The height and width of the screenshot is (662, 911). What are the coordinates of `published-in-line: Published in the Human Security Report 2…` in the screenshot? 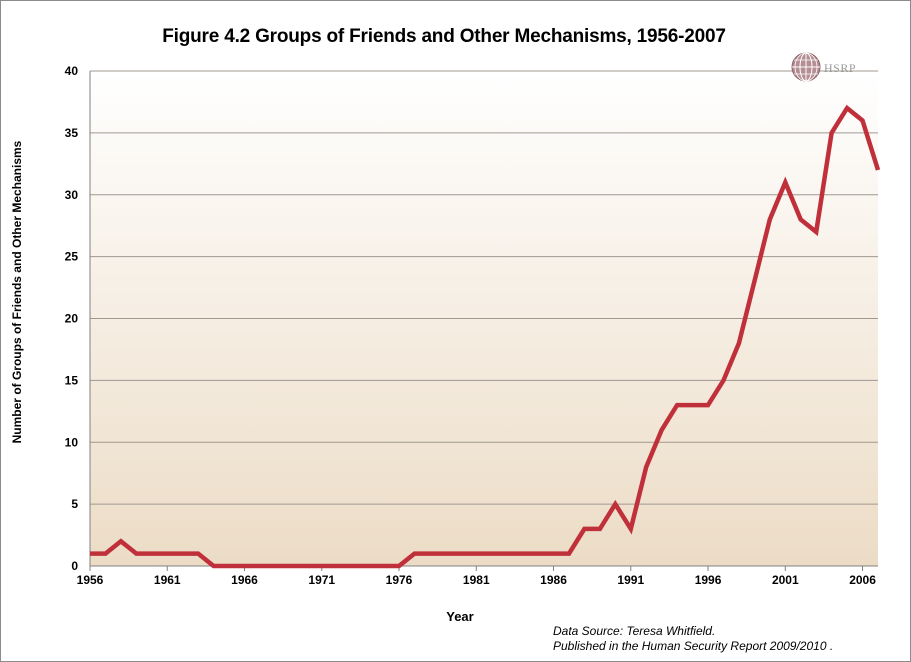 It's located at (693, 646).